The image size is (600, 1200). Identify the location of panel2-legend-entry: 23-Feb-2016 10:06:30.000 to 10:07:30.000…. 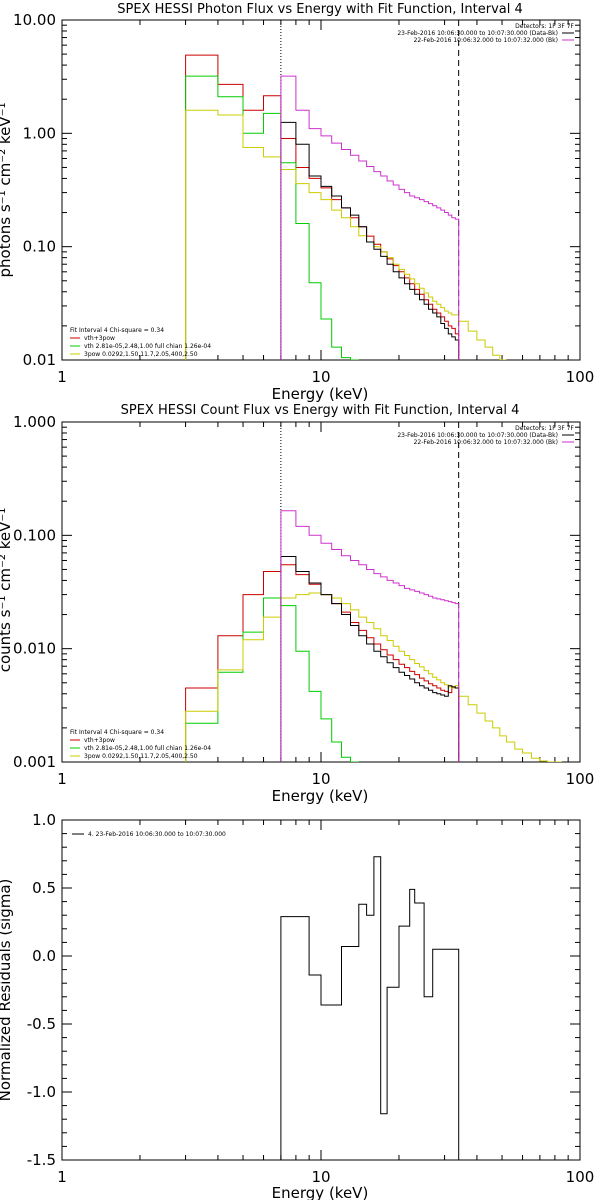
(477, 435).